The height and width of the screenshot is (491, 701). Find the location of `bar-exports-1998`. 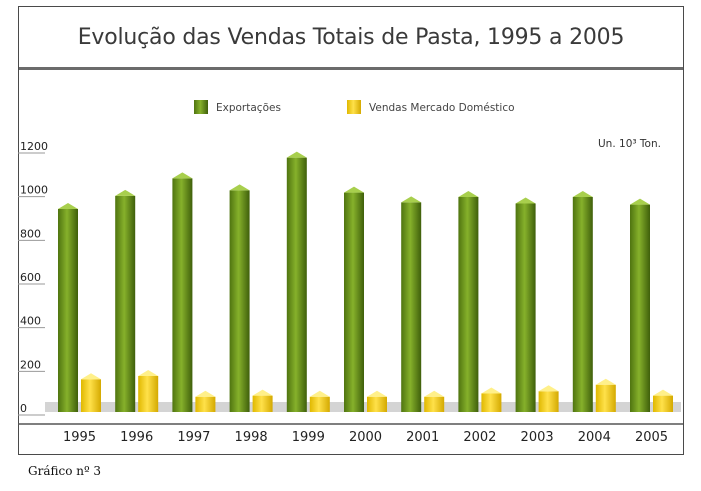

bar-exports-1998 is located at coordinates (239, 298).